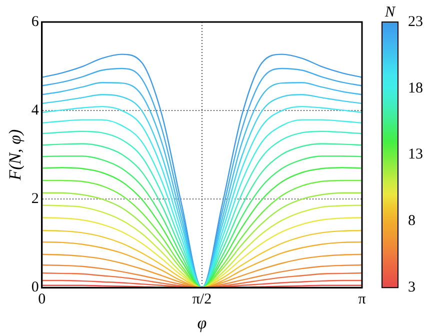  What do you see at coordinates (35, 199) in the screenshot?
I see `y-tick-label: 2` at bounding box center [35, 199].